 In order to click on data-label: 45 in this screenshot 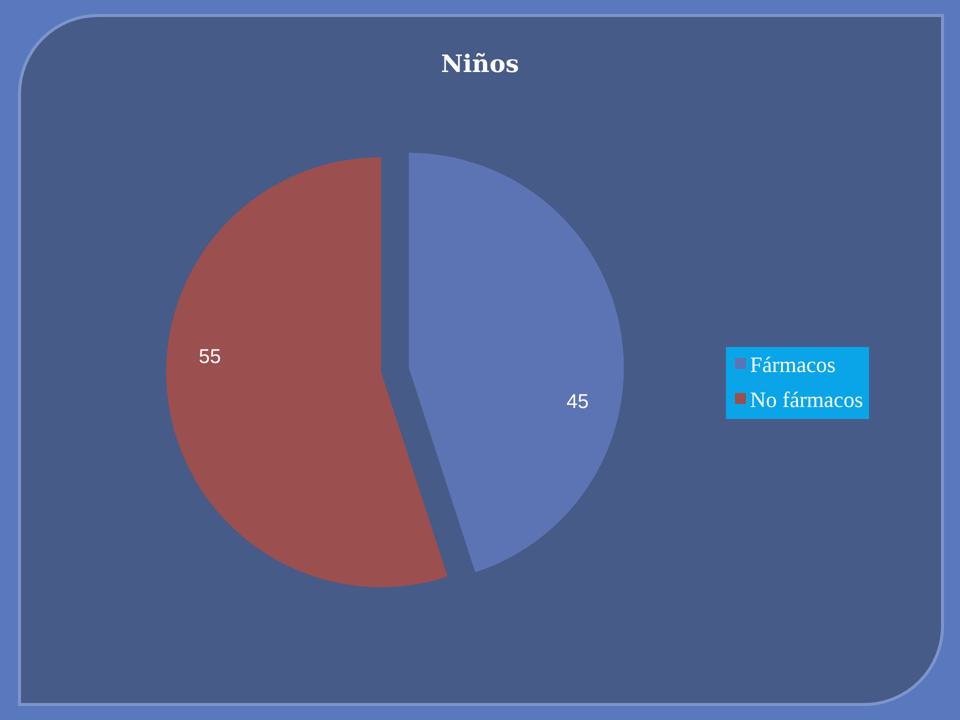, I will do `click(577, 401)`.